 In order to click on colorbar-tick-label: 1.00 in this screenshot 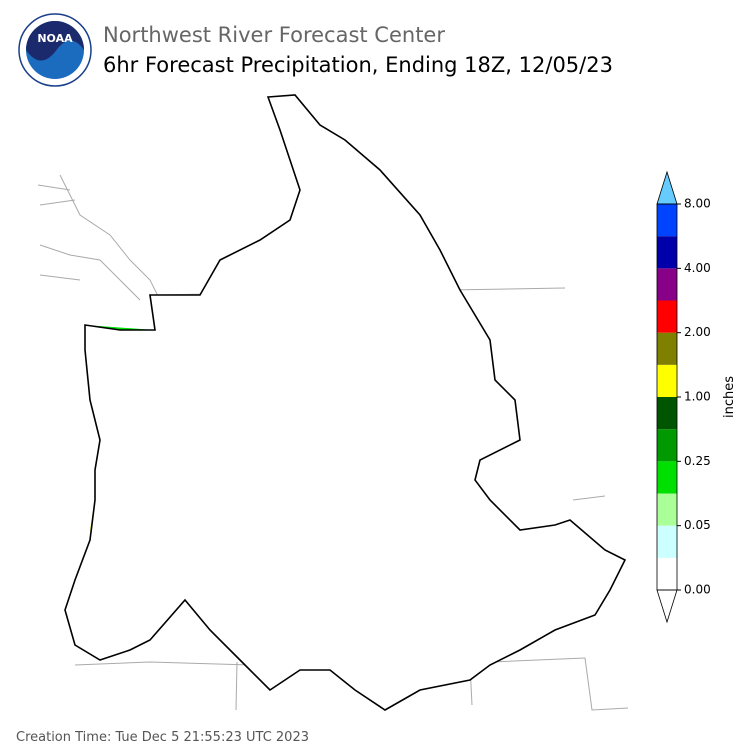, I will do `click(697, 397)`.